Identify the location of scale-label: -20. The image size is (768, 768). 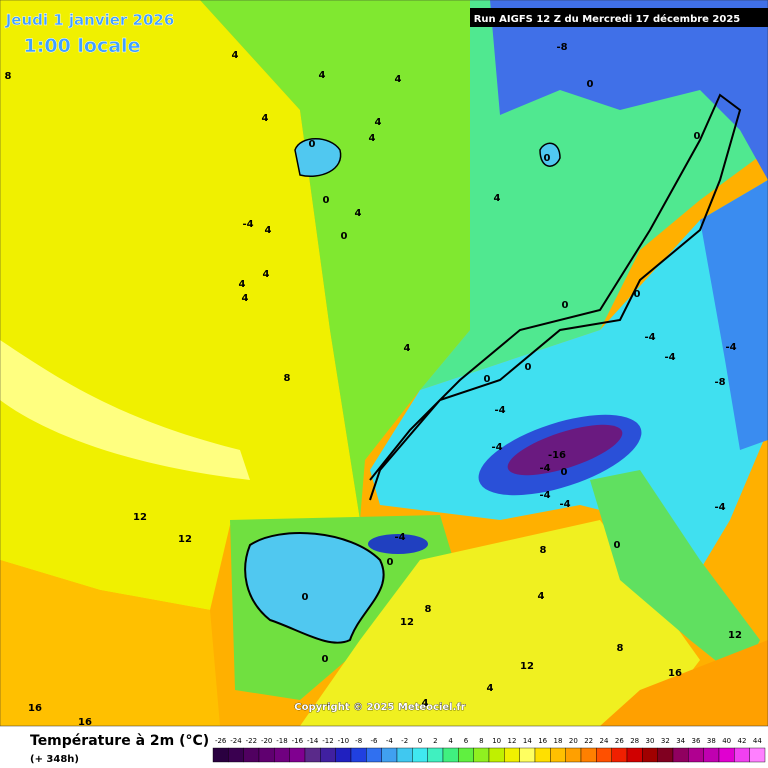
(266, 741).